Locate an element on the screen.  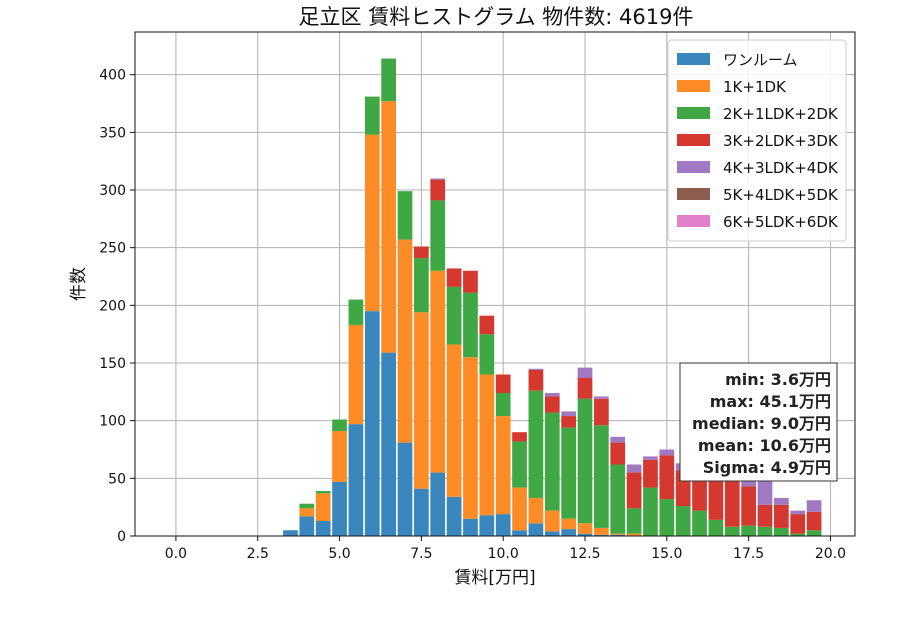
stats-line: Sigma: 4.9万円 is located at coordinates (767, 467).